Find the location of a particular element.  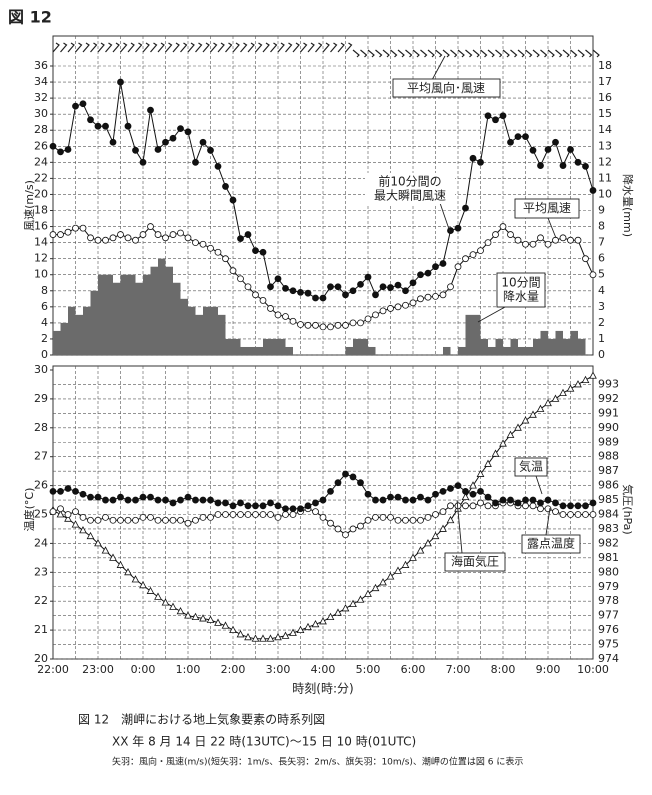

x-tick-label: 2:00 is located at coordinates (233, 669).